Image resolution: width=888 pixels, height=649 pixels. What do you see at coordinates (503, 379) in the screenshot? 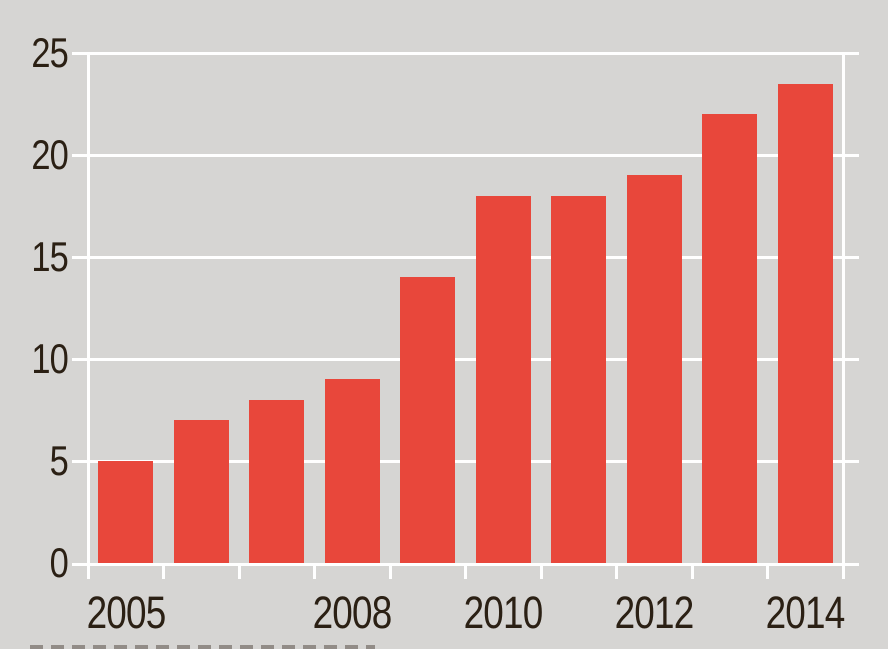
I see `bar-2010` at bounding box center [503, 379].